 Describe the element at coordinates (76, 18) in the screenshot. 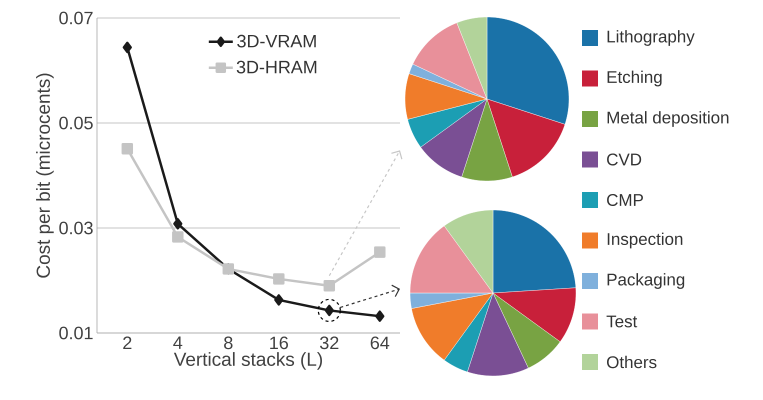

I see `y-tick-label: 0.07` at that location.